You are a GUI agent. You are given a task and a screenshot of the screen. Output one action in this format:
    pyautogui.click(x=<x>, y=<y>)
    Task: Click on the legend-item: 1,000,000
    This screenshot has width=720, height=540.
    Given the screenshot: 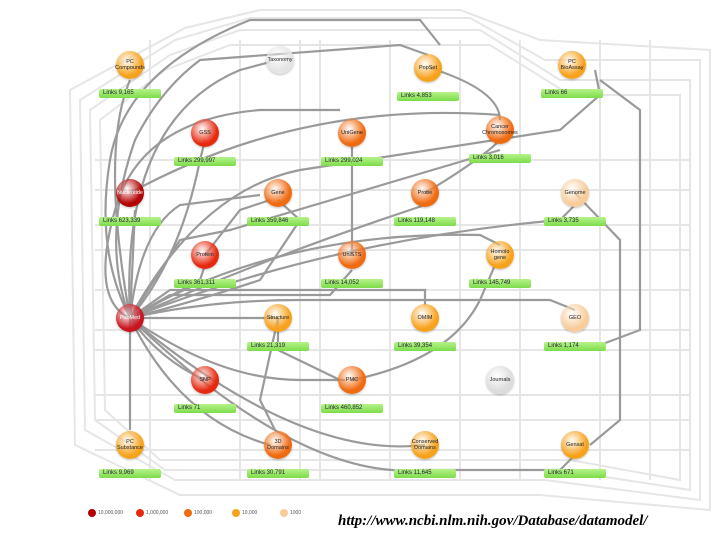 What is the action you would take?
    pyautogui.click(x=158, y=513)
    